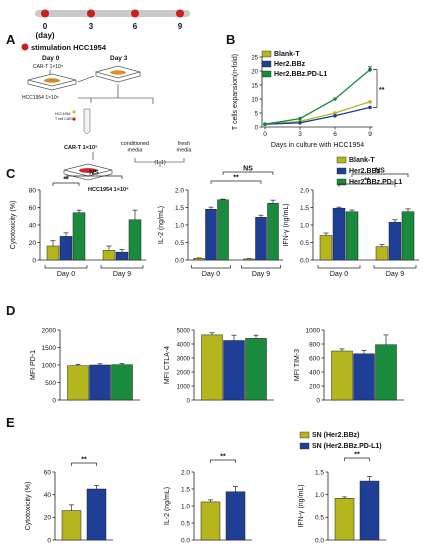 The height and width of the screenshot is (550, 433). I want to click on y-tick-label: 500, so click(50, 383).